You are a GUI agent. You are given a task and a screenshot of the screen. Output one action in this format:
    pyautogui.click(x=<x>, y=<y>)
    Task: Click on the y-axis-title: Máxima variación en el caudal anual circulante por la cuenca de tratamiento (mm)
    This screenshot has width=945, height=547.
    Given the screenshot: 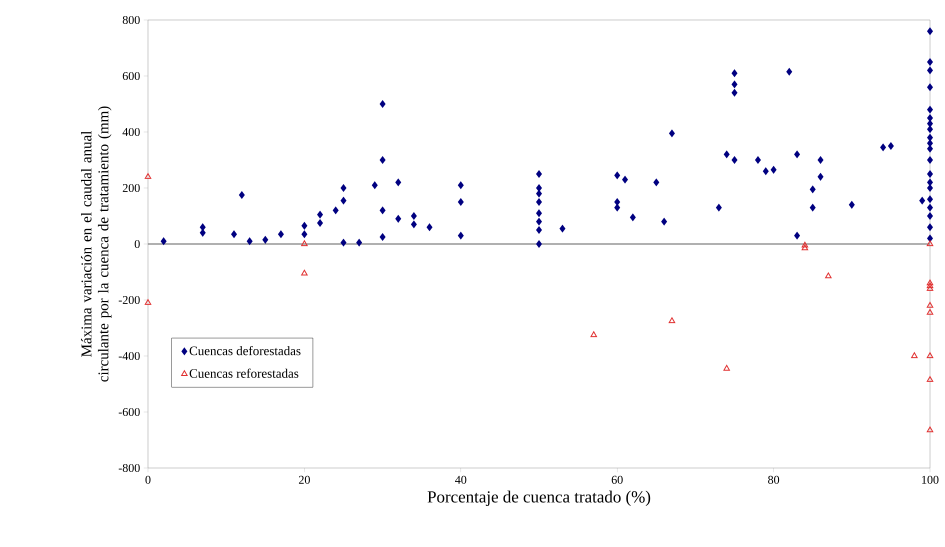 What is the action you would take?
    pyautogui.click(x=96, y=244)
    